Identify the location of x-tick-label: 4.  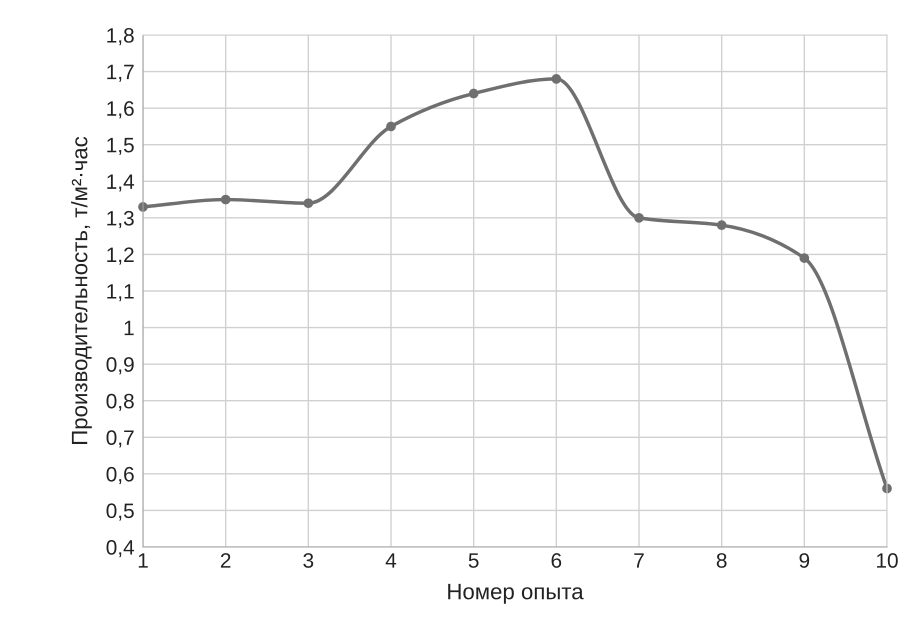
(391, 560).